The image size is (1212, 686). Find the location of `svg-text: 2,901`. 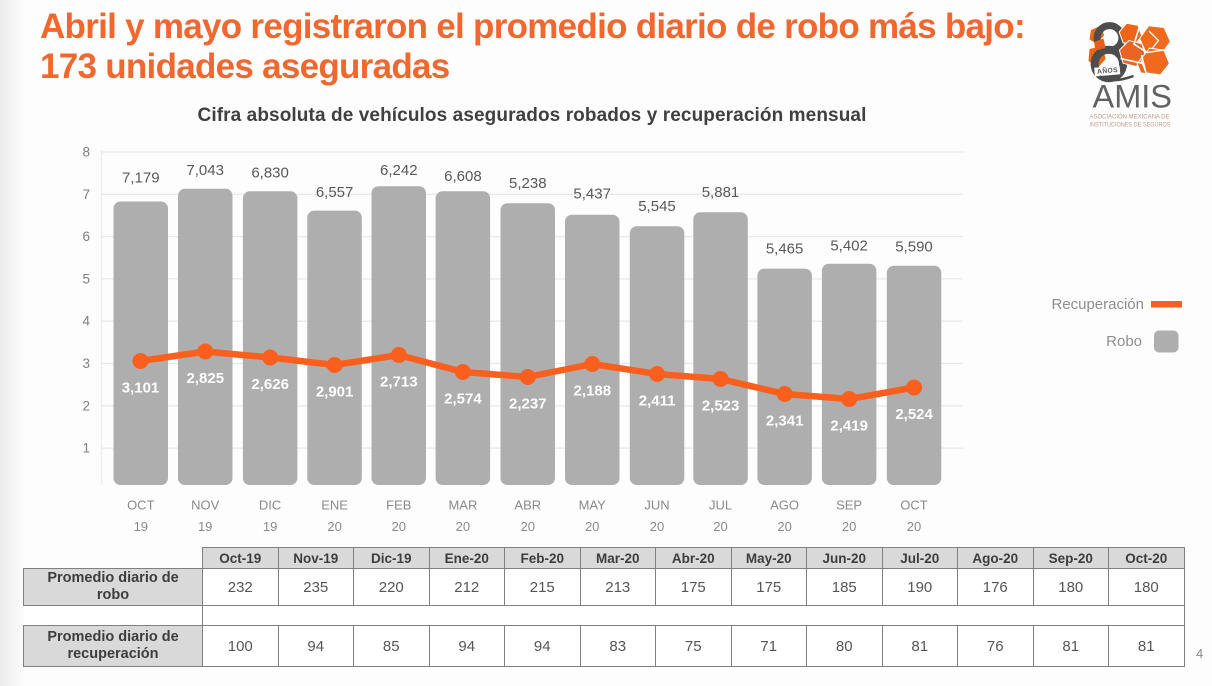

svg-text: 2,901 is located at coordinates (335, 392).